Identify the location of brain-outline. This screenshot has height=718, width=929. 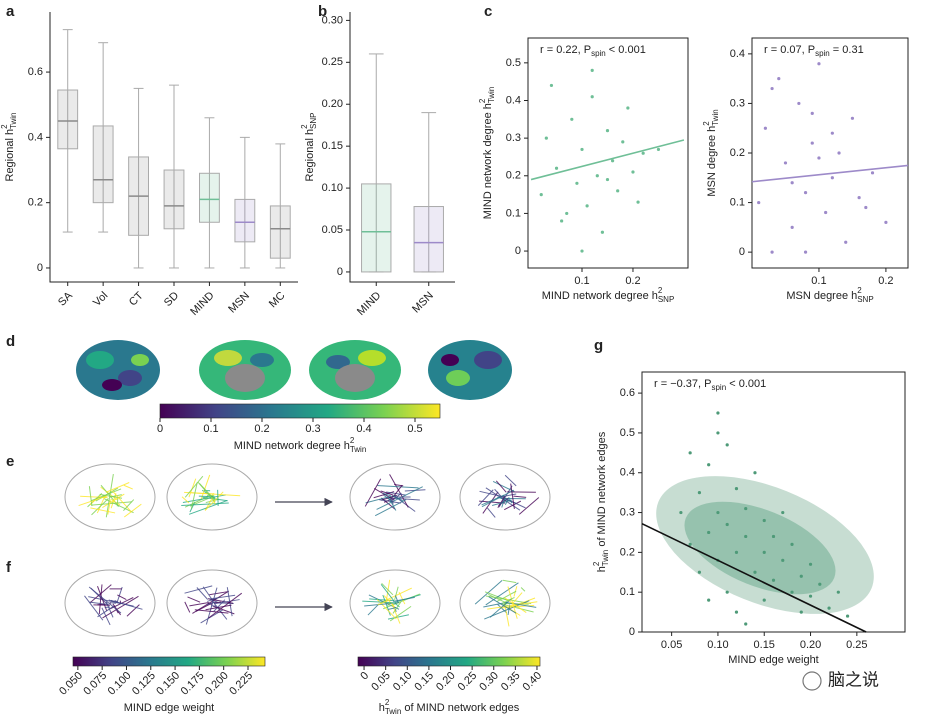
(212, 603).